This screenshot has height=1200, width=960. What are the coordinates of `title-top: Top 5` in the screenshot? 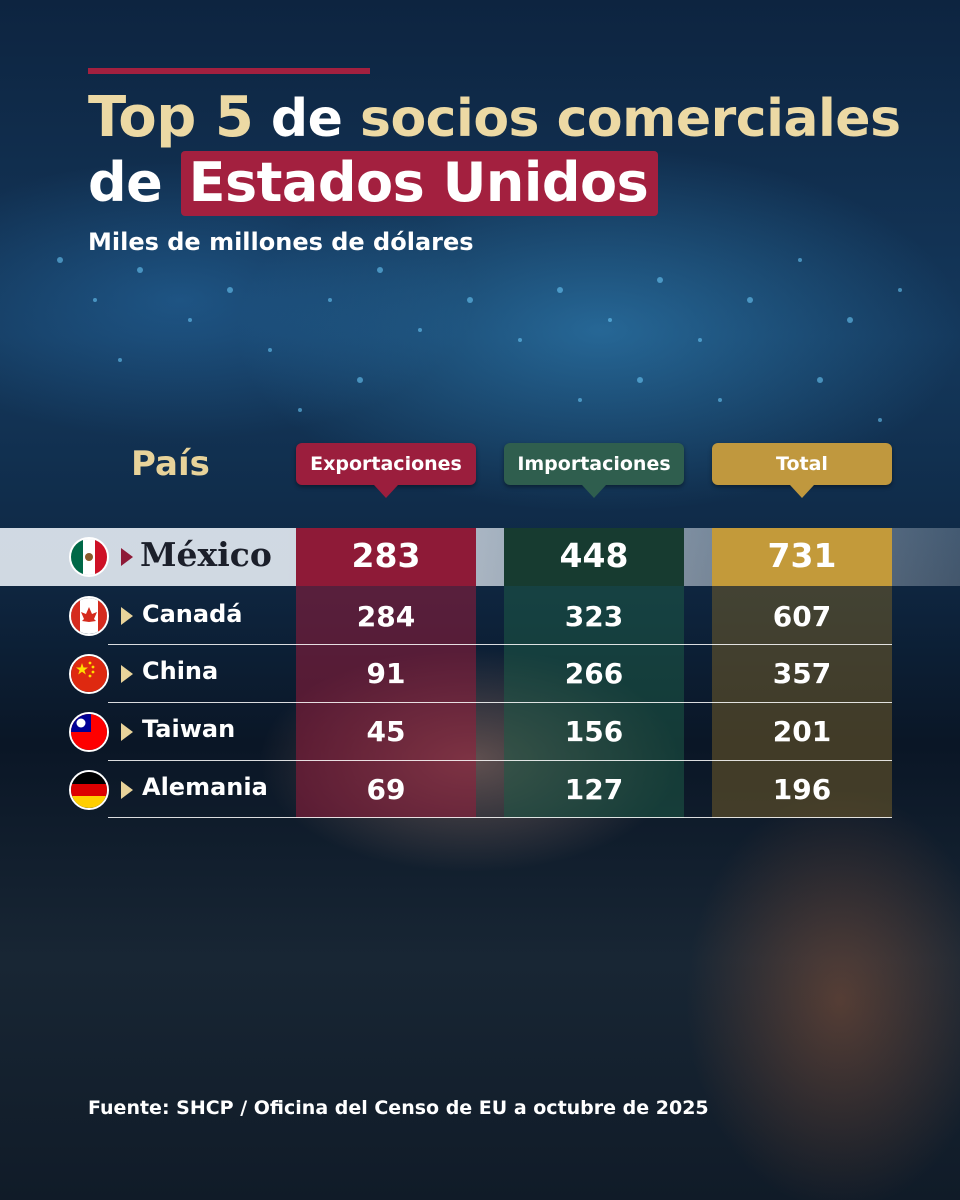 It's located at (171, 117).